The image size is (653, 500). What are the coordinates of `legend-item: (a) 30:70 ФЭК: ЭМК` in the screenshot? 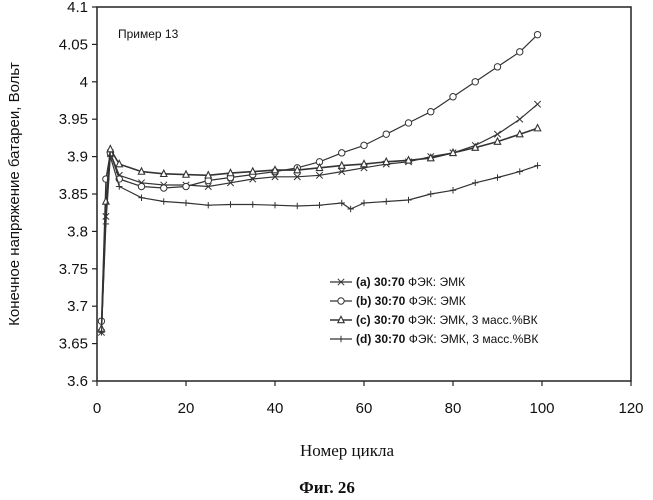 It's located at (397, 282).